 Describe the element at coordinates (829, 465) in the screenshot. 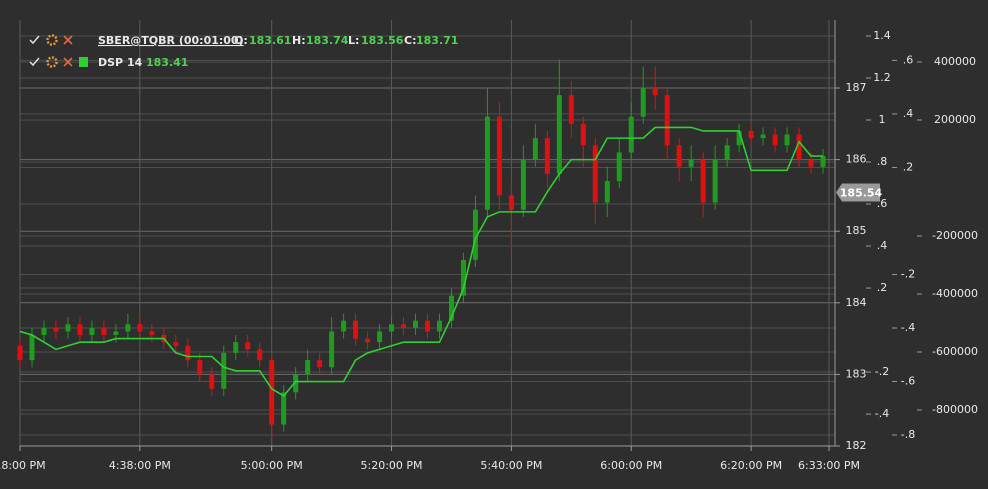

I see `x-tick-label: 6:33:00 PM` at that location.